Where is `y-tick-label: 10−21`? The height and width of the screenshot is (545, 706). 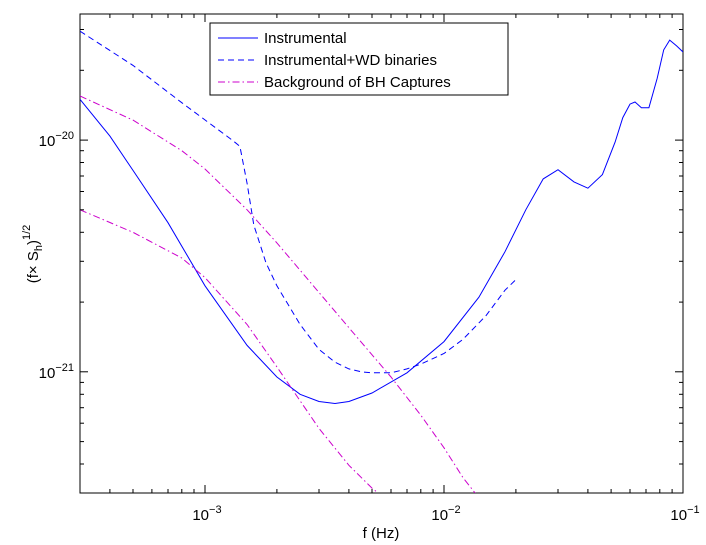 y-tick-label: 10−21 is located at coordinates (56, 372).